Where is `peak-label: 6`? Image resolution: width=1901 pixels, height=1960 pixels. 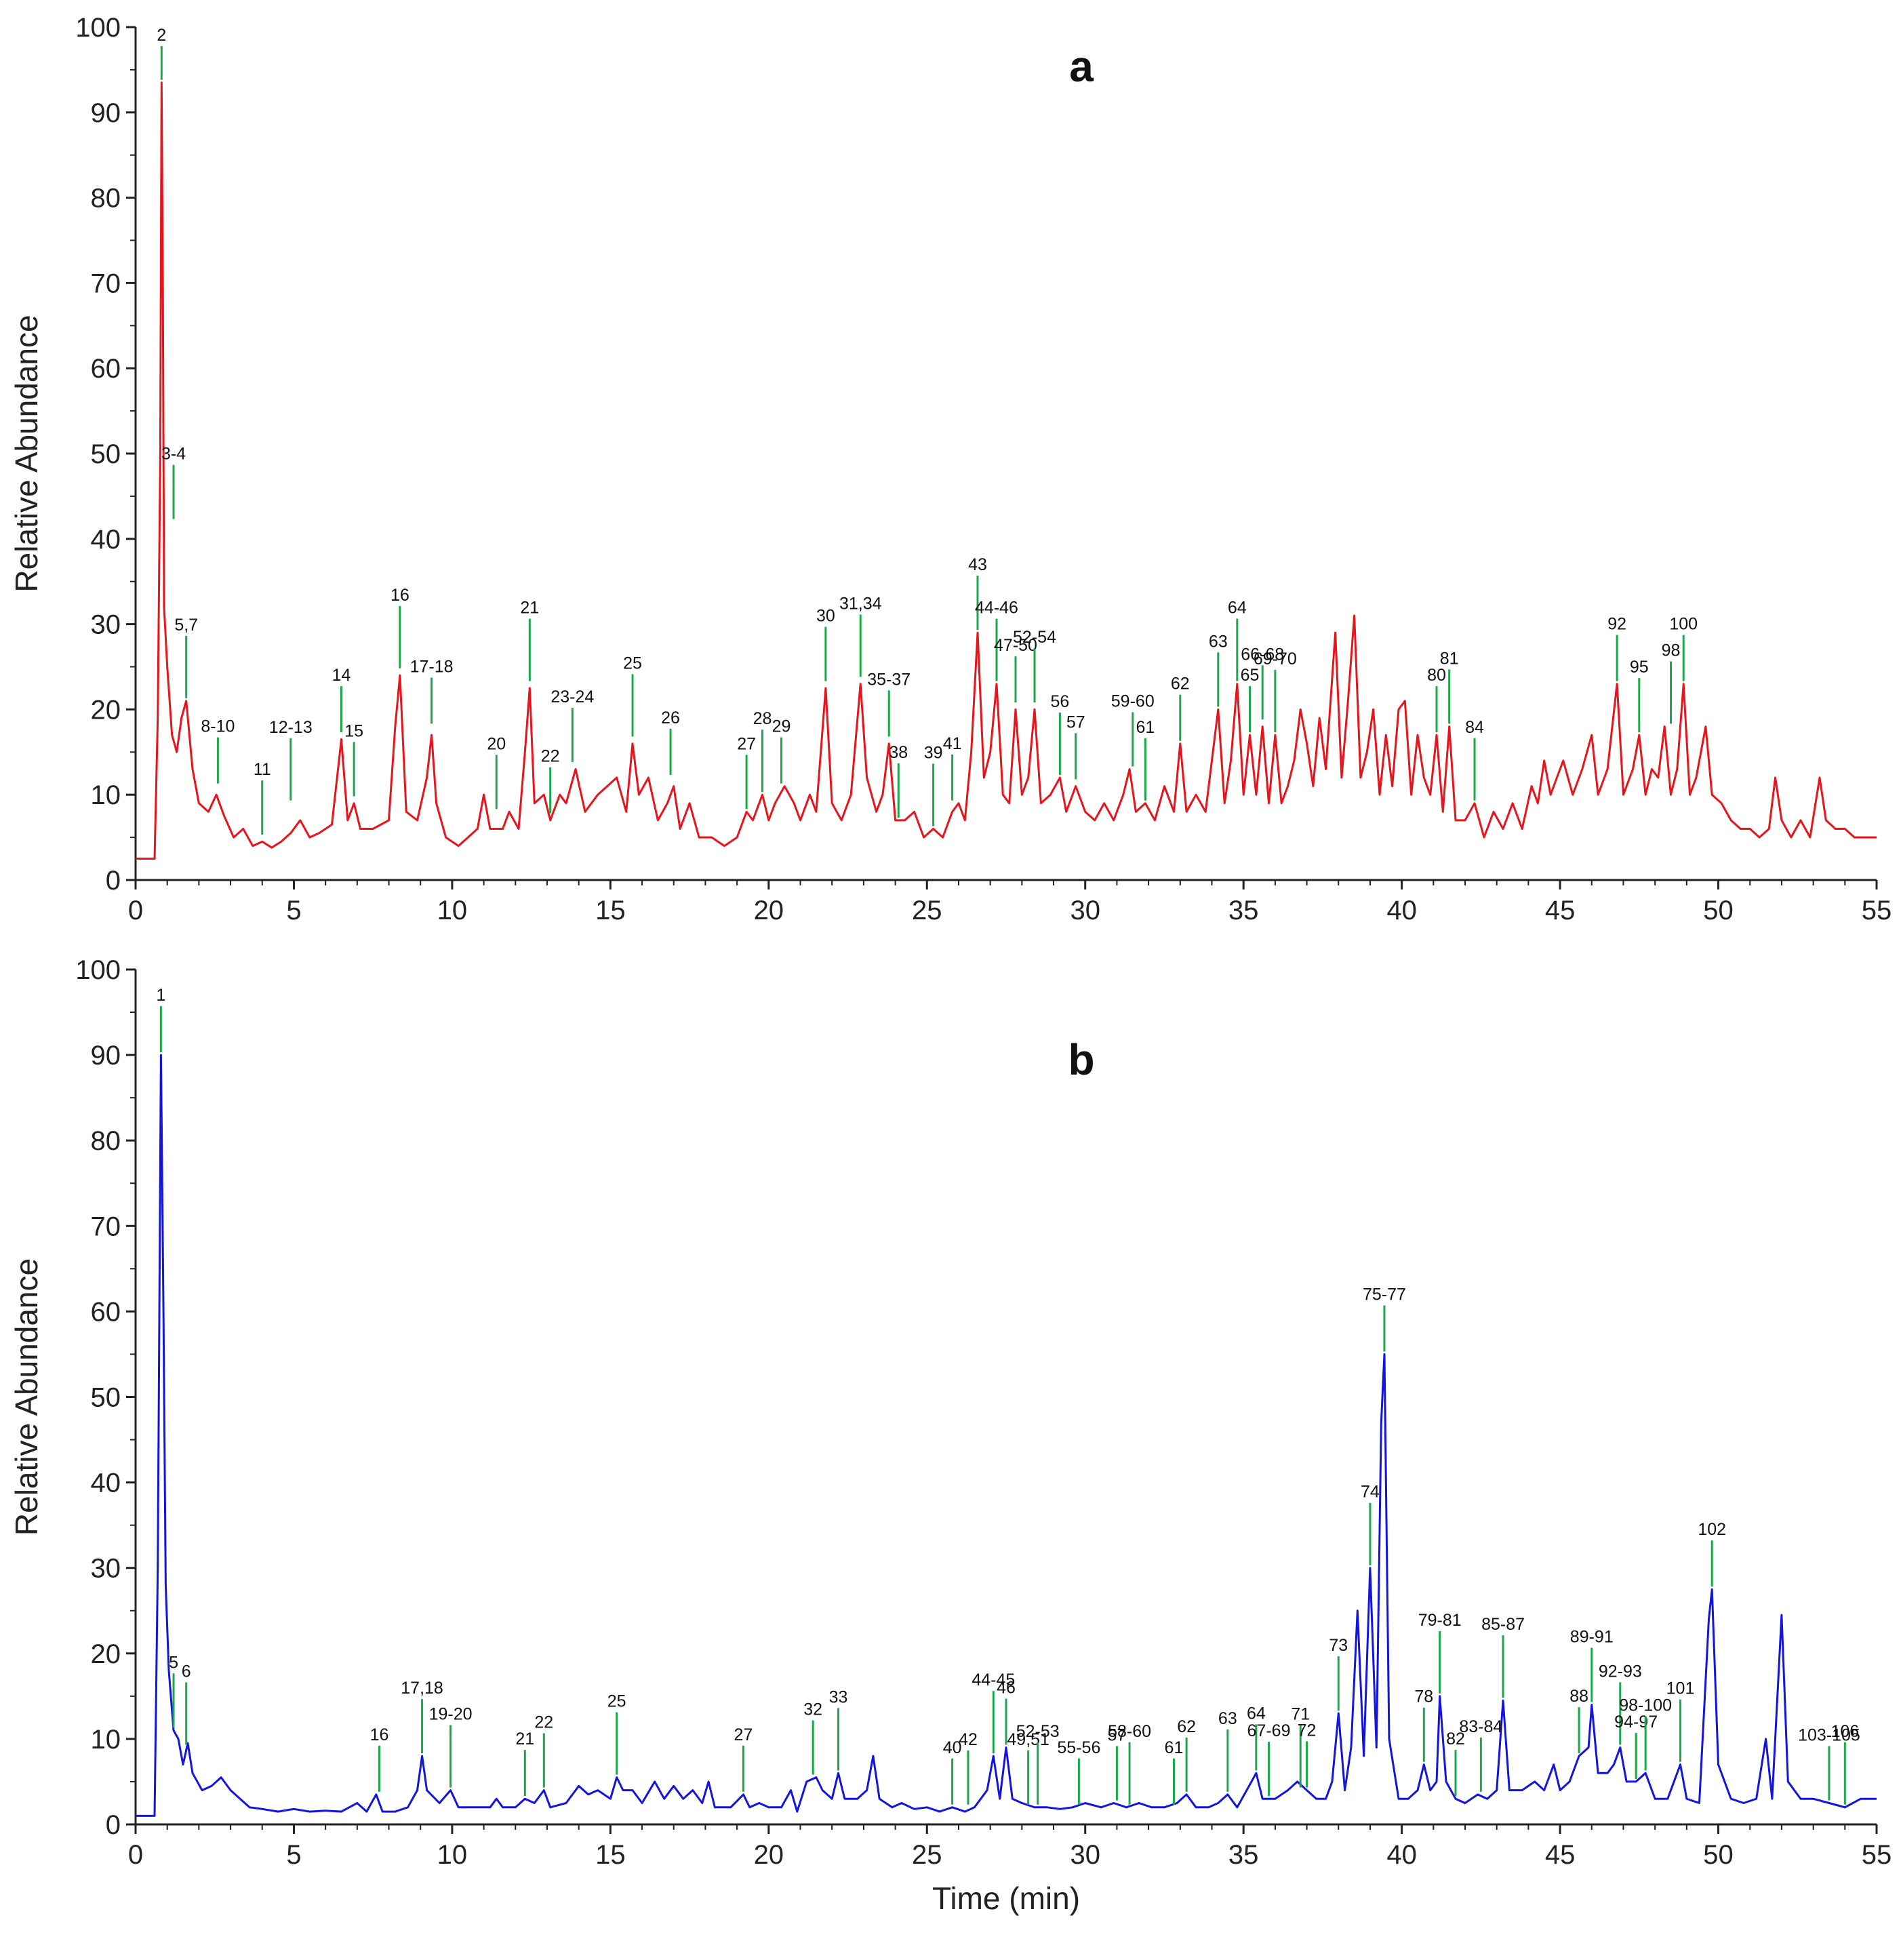 peak-label: 6 is located at coordinates (187, 1671).